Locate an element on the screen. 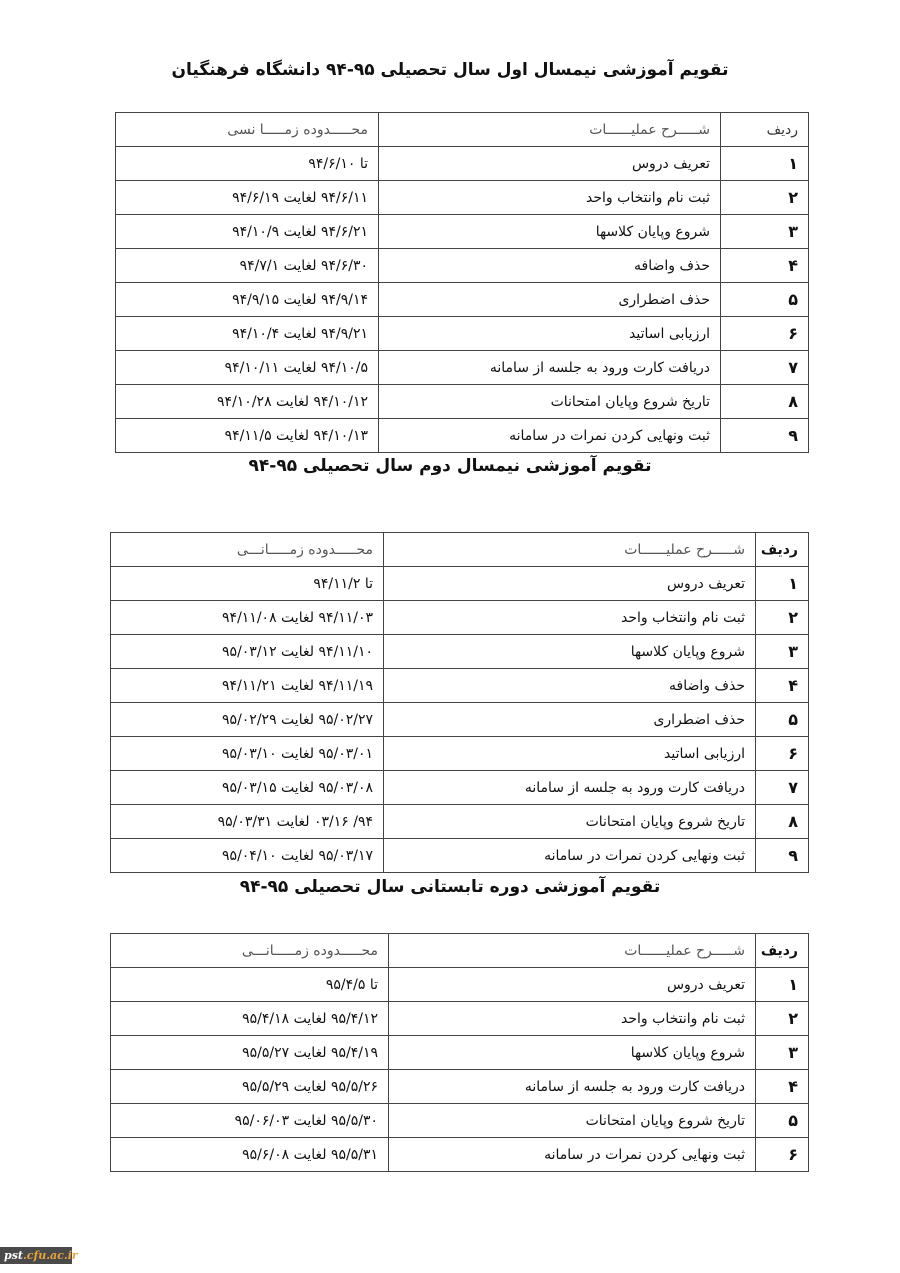 Image resolution: width=900 pixels, height=1273 pixels. cell-date: ۹۴/۱۱/۱۹ لغایت ۹۴/۱۱/۲۱ is located at coordinates (247, 685).